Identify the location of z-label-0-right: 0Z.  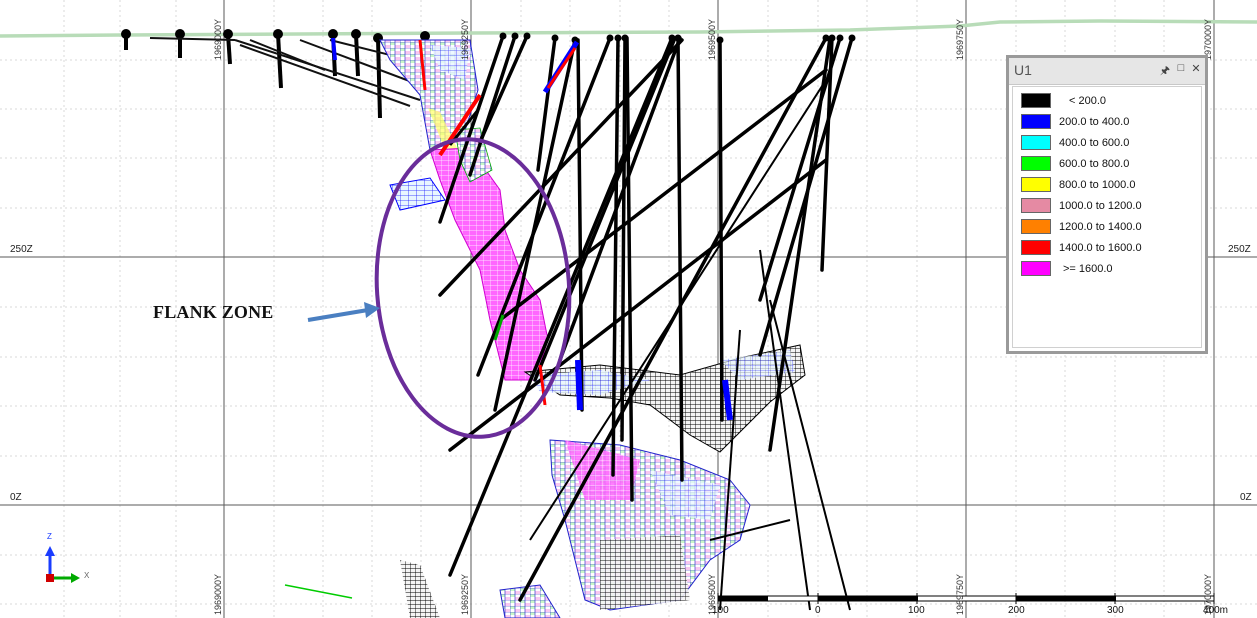
(1246, 497).